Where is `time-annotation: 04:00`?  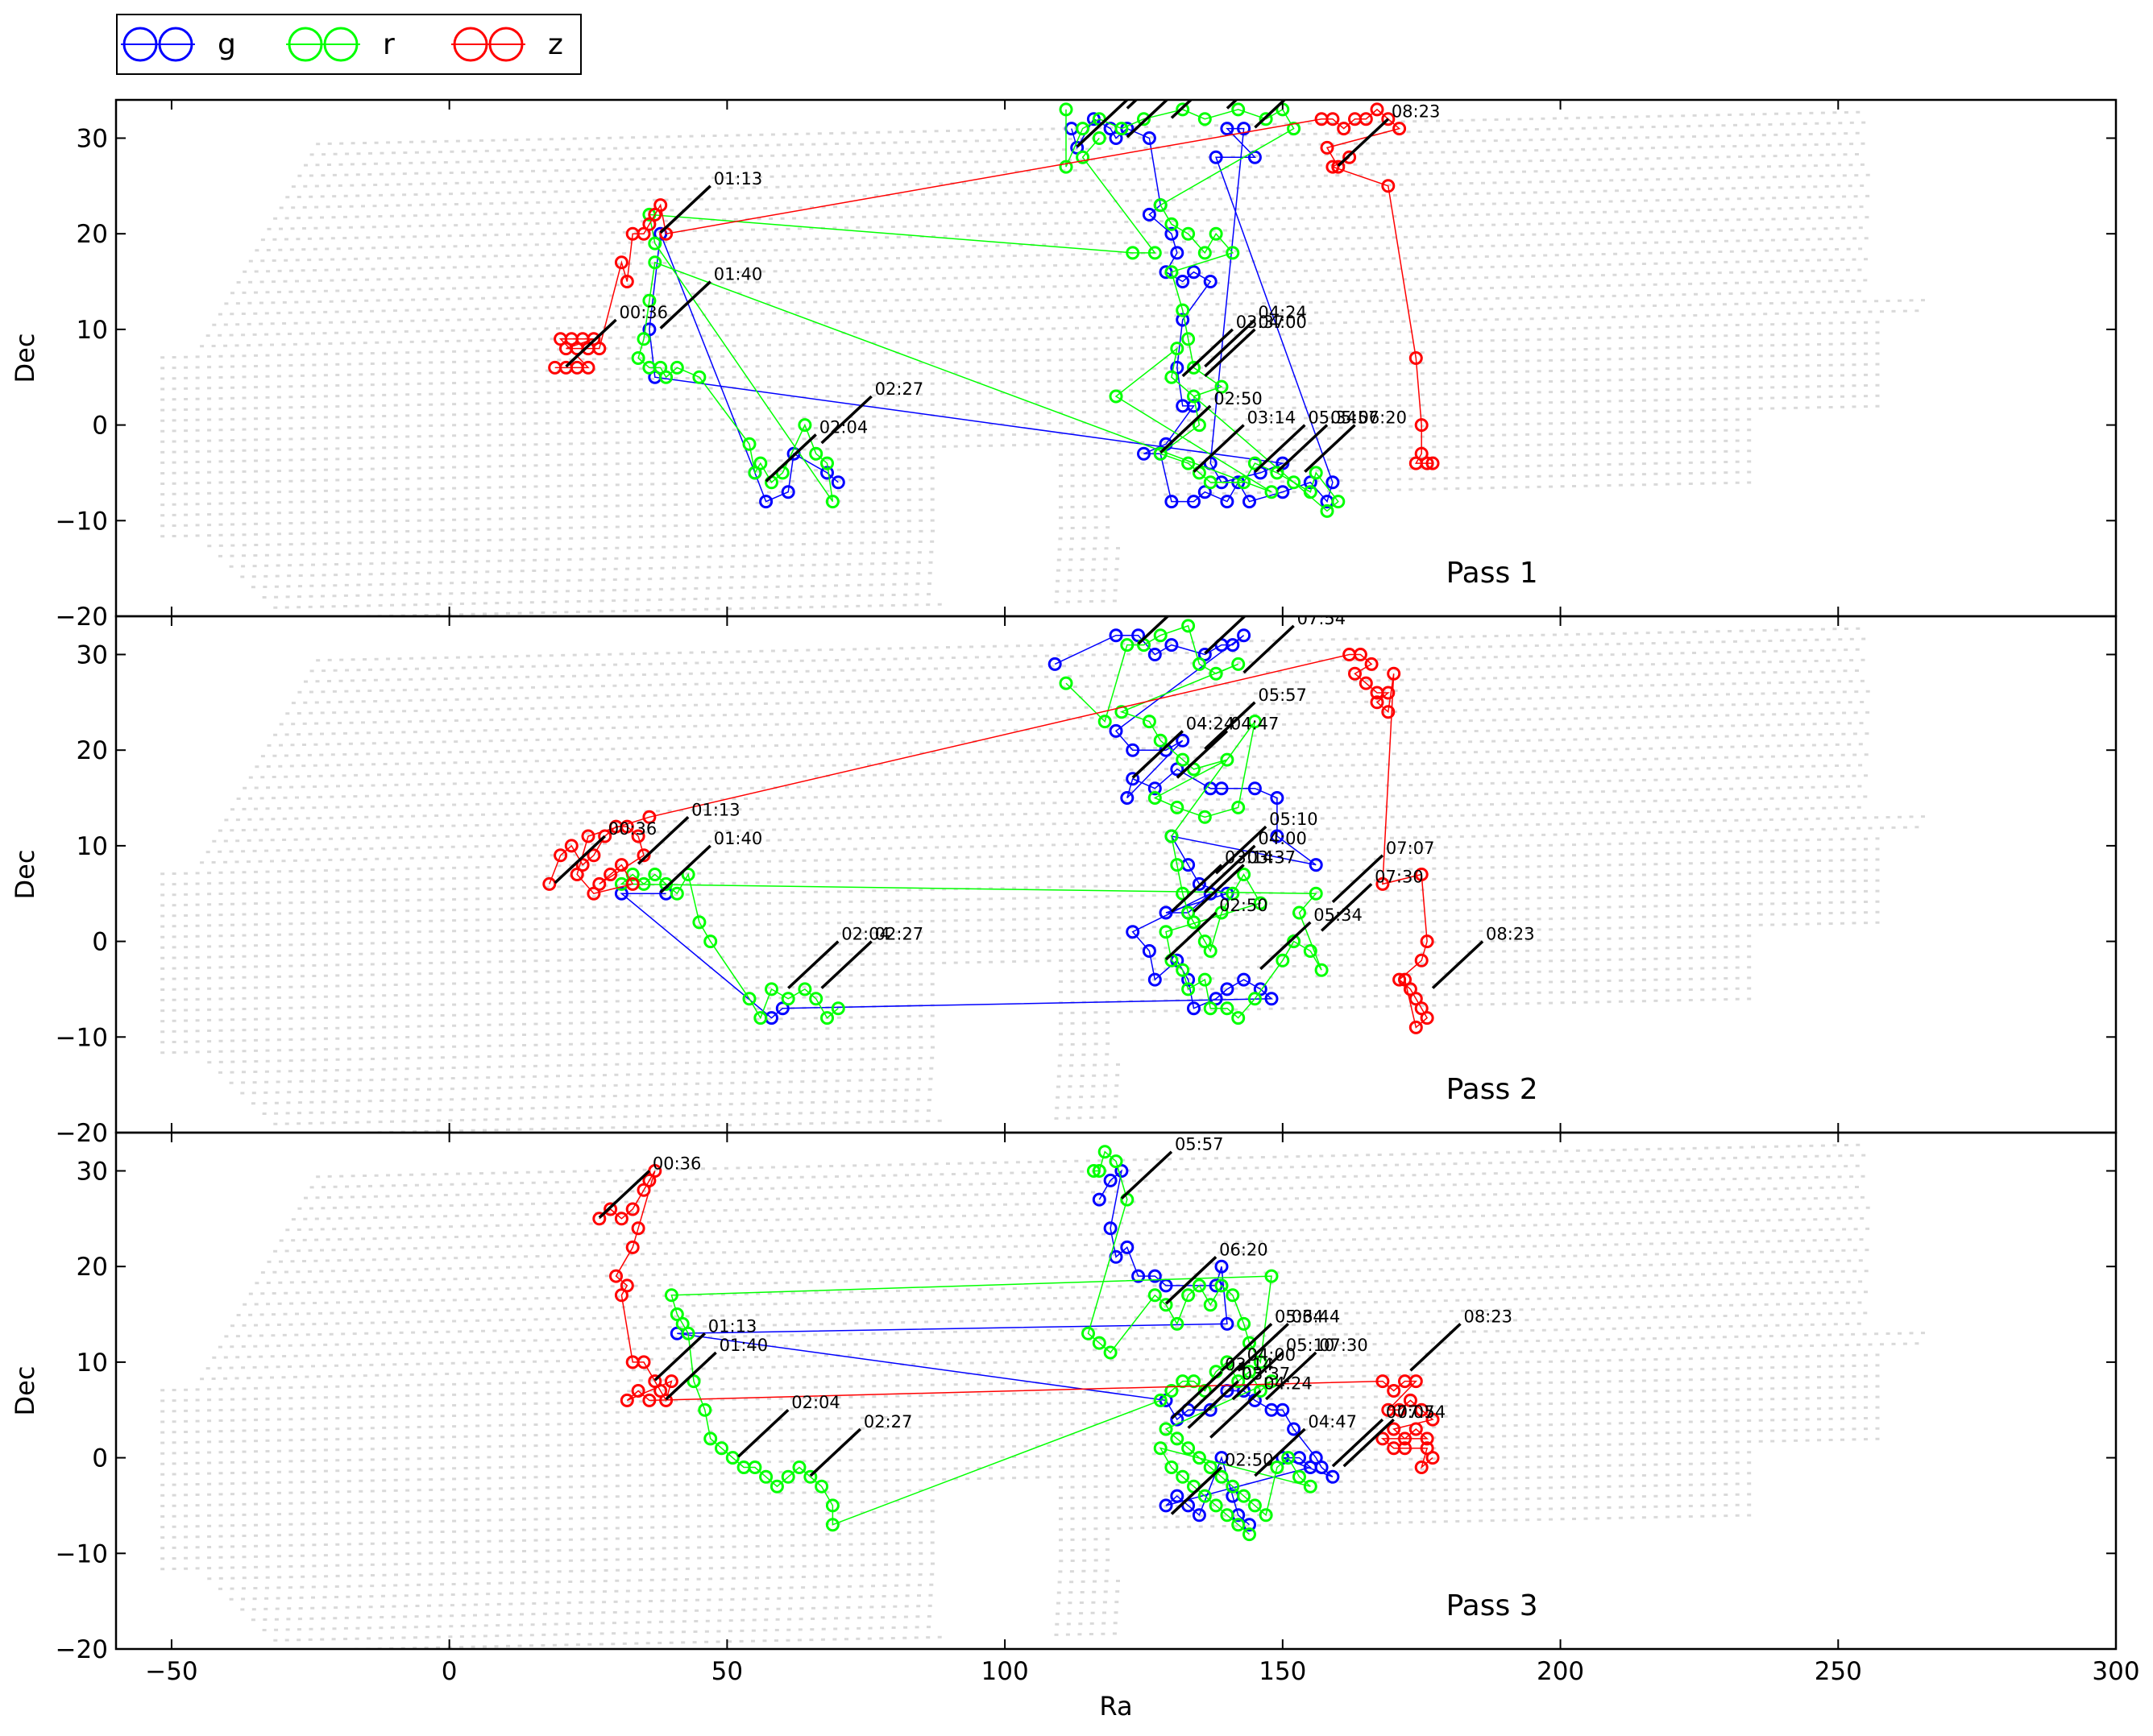 time-annotation: 04:00 is located at coordinates (1255, 346).